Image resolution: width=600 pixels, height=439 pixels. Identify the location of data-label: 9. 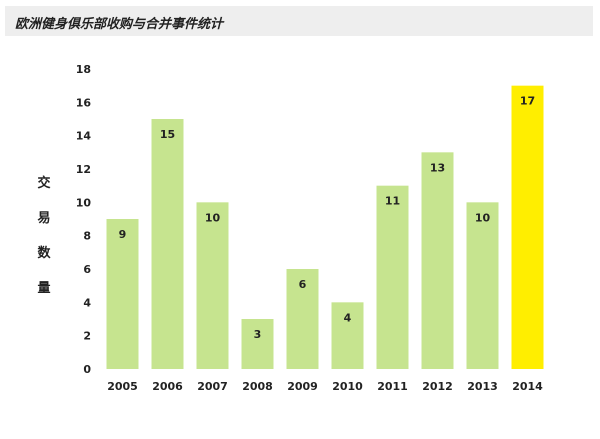
(123, 234).